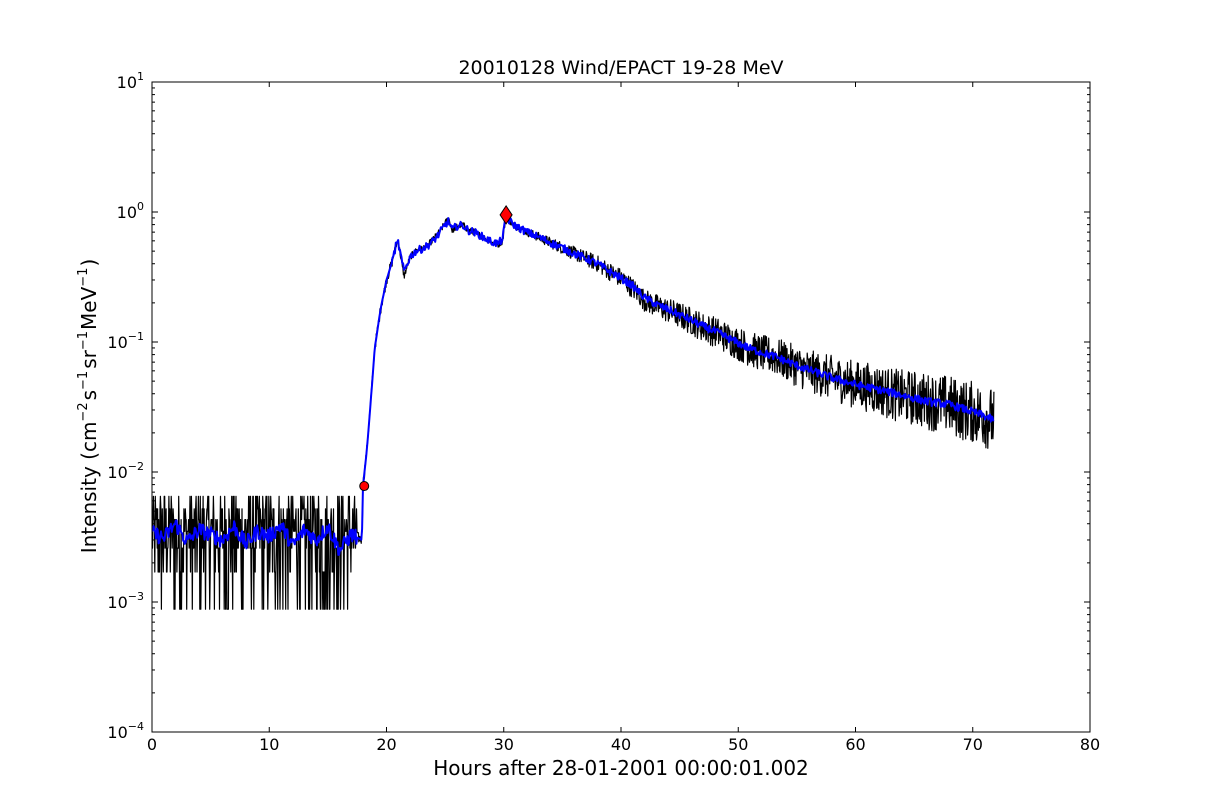 The height and width of the screenshot is (812, 1212). What do you see at coordinates (125, 471) in the screenshot?
I see `y-tick-label: 10⁻²` at bounding box center [125, 471].